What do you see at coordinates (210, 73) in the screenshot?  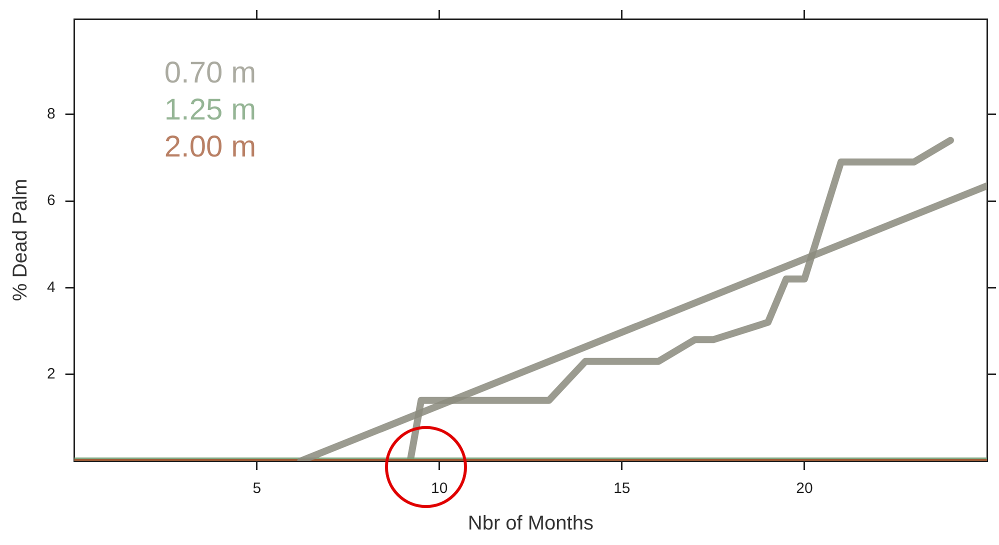 I see `text: 0.70 m` at bounding box center [210, 73].